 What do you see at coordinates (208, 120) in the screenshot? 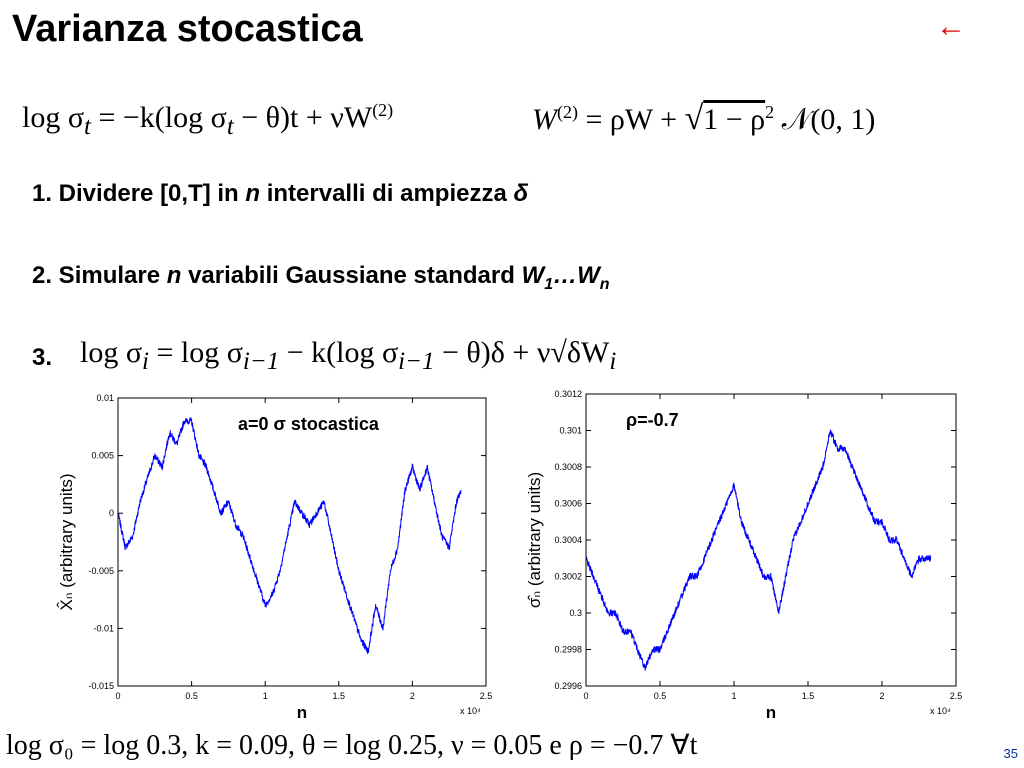
I see `model-equation: log σt = −k(log σt − θ)t + νW(2)` at bounding box center [208, 120].